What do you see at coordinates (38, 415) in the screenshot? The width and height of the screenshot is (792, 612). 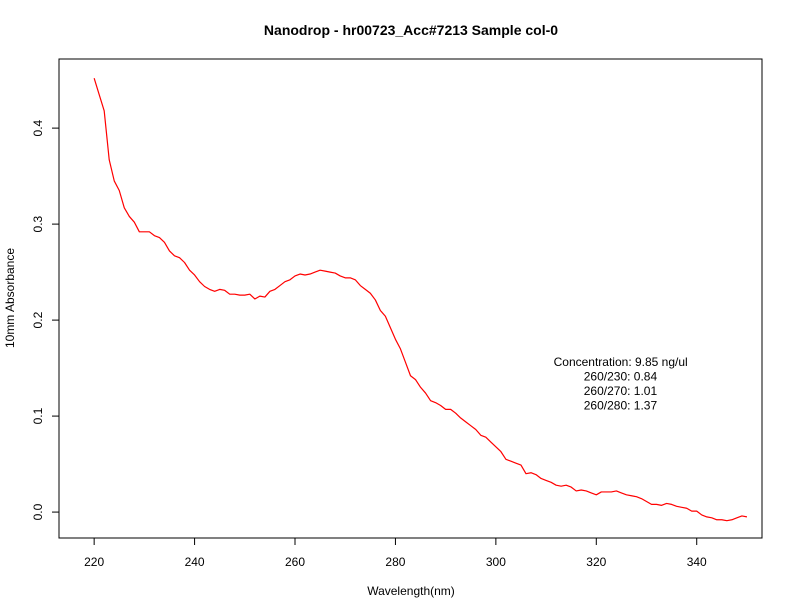 I see `y-tick-label: 0.1` at bounding box center [38, 415].